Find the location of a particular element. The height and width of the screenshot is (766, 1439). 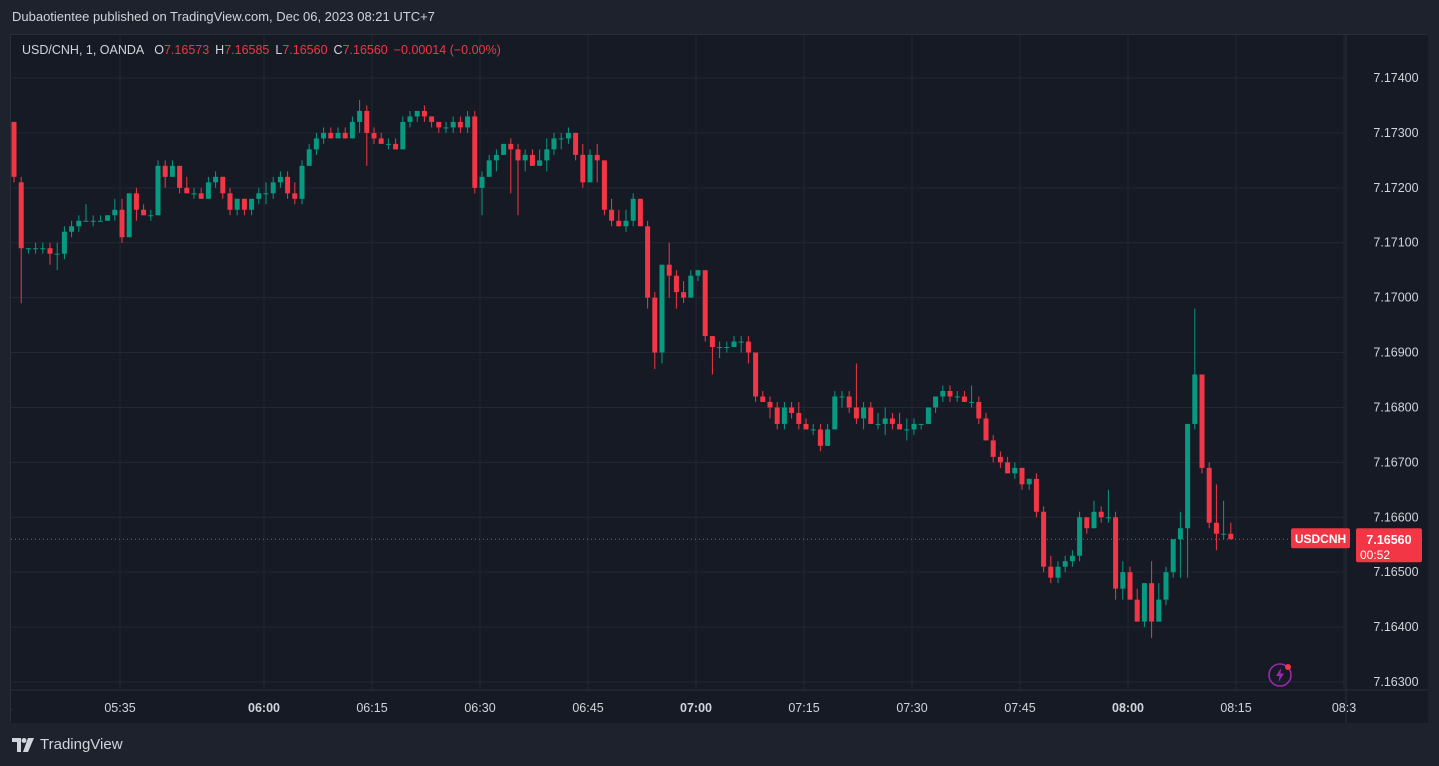

last-price-text: 7.16560 is located at coordinates (1388, 540).